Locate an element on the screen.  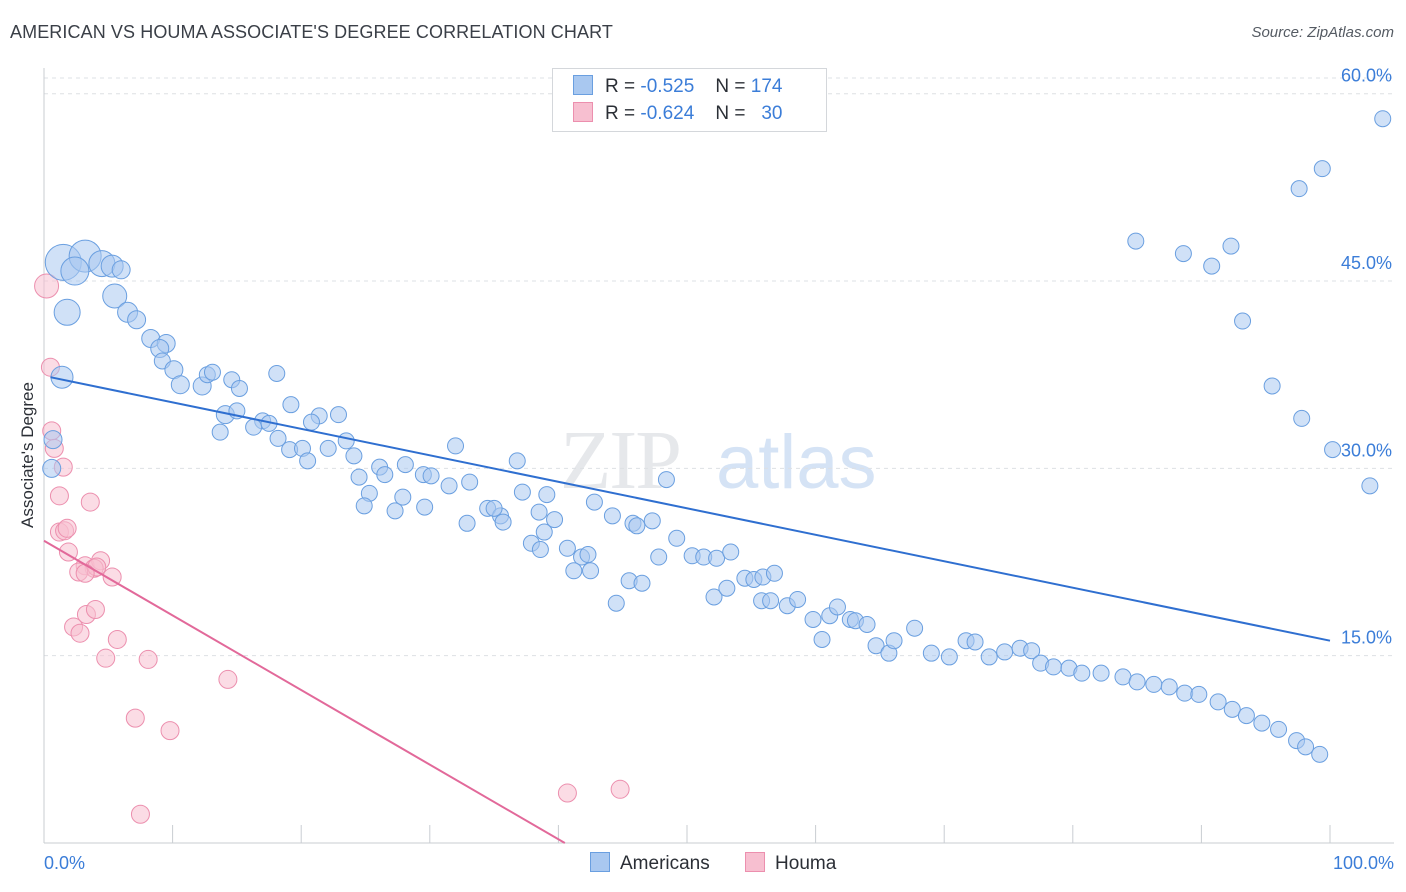
houma-legend-swatch is located at coordinates (755, 862).